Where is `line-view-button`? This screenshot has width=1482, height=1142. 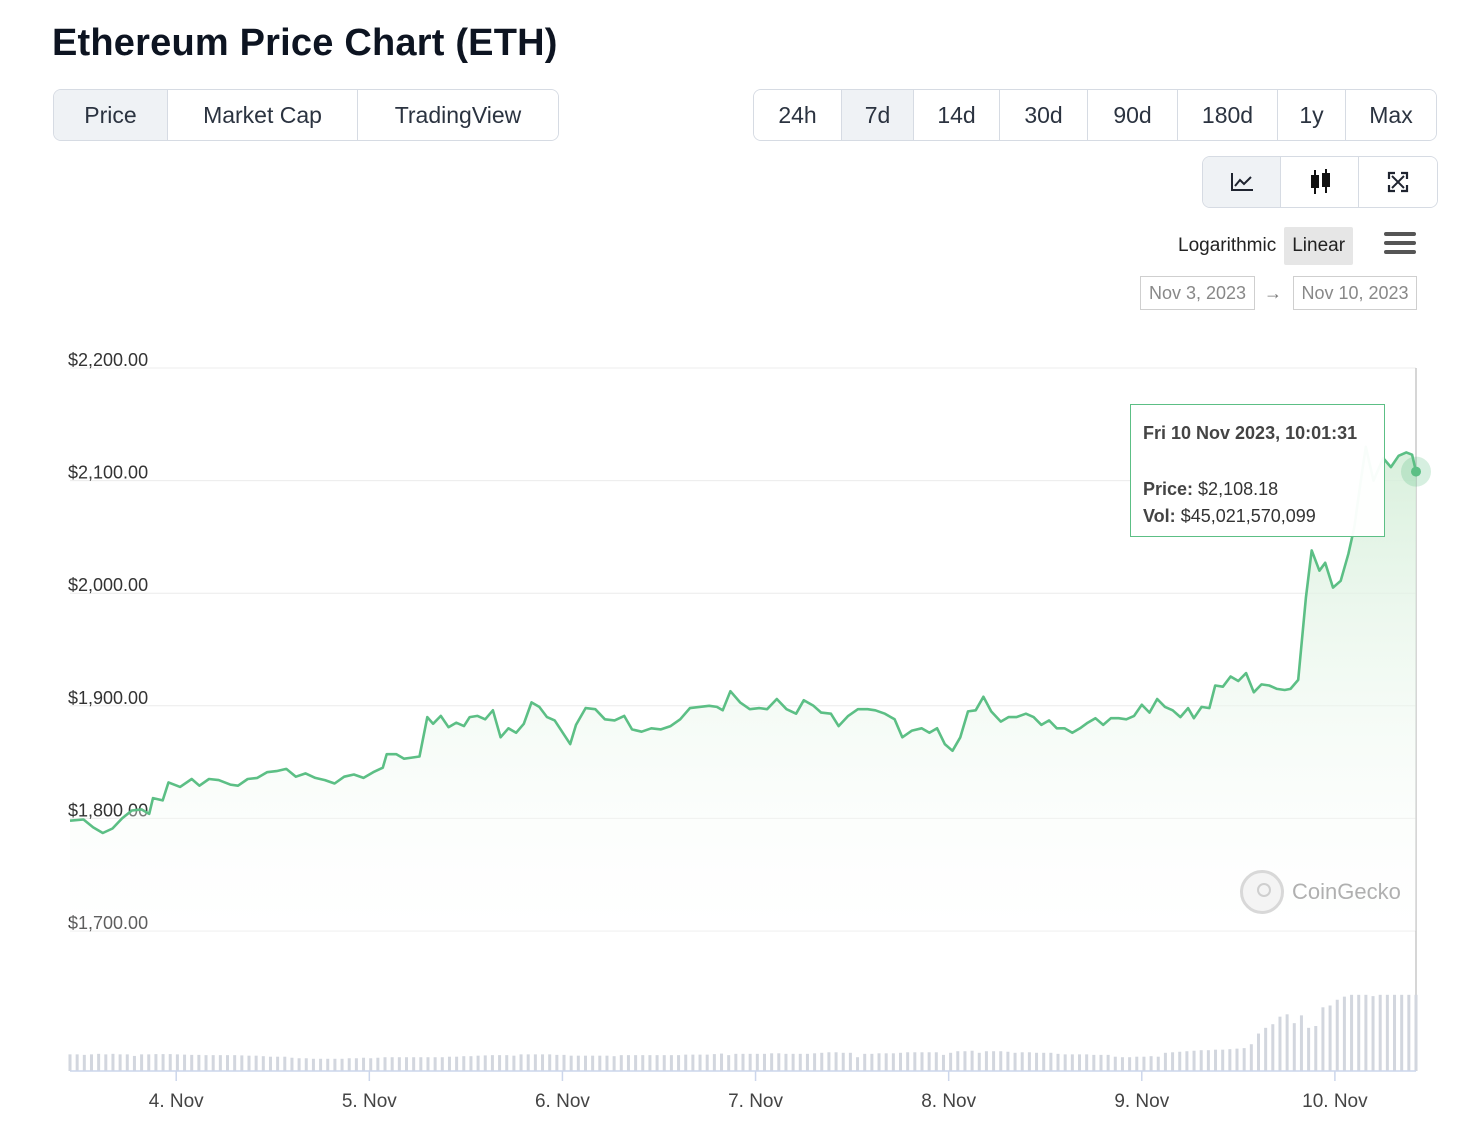 line-view-button is located at coordinates (1242, 182).